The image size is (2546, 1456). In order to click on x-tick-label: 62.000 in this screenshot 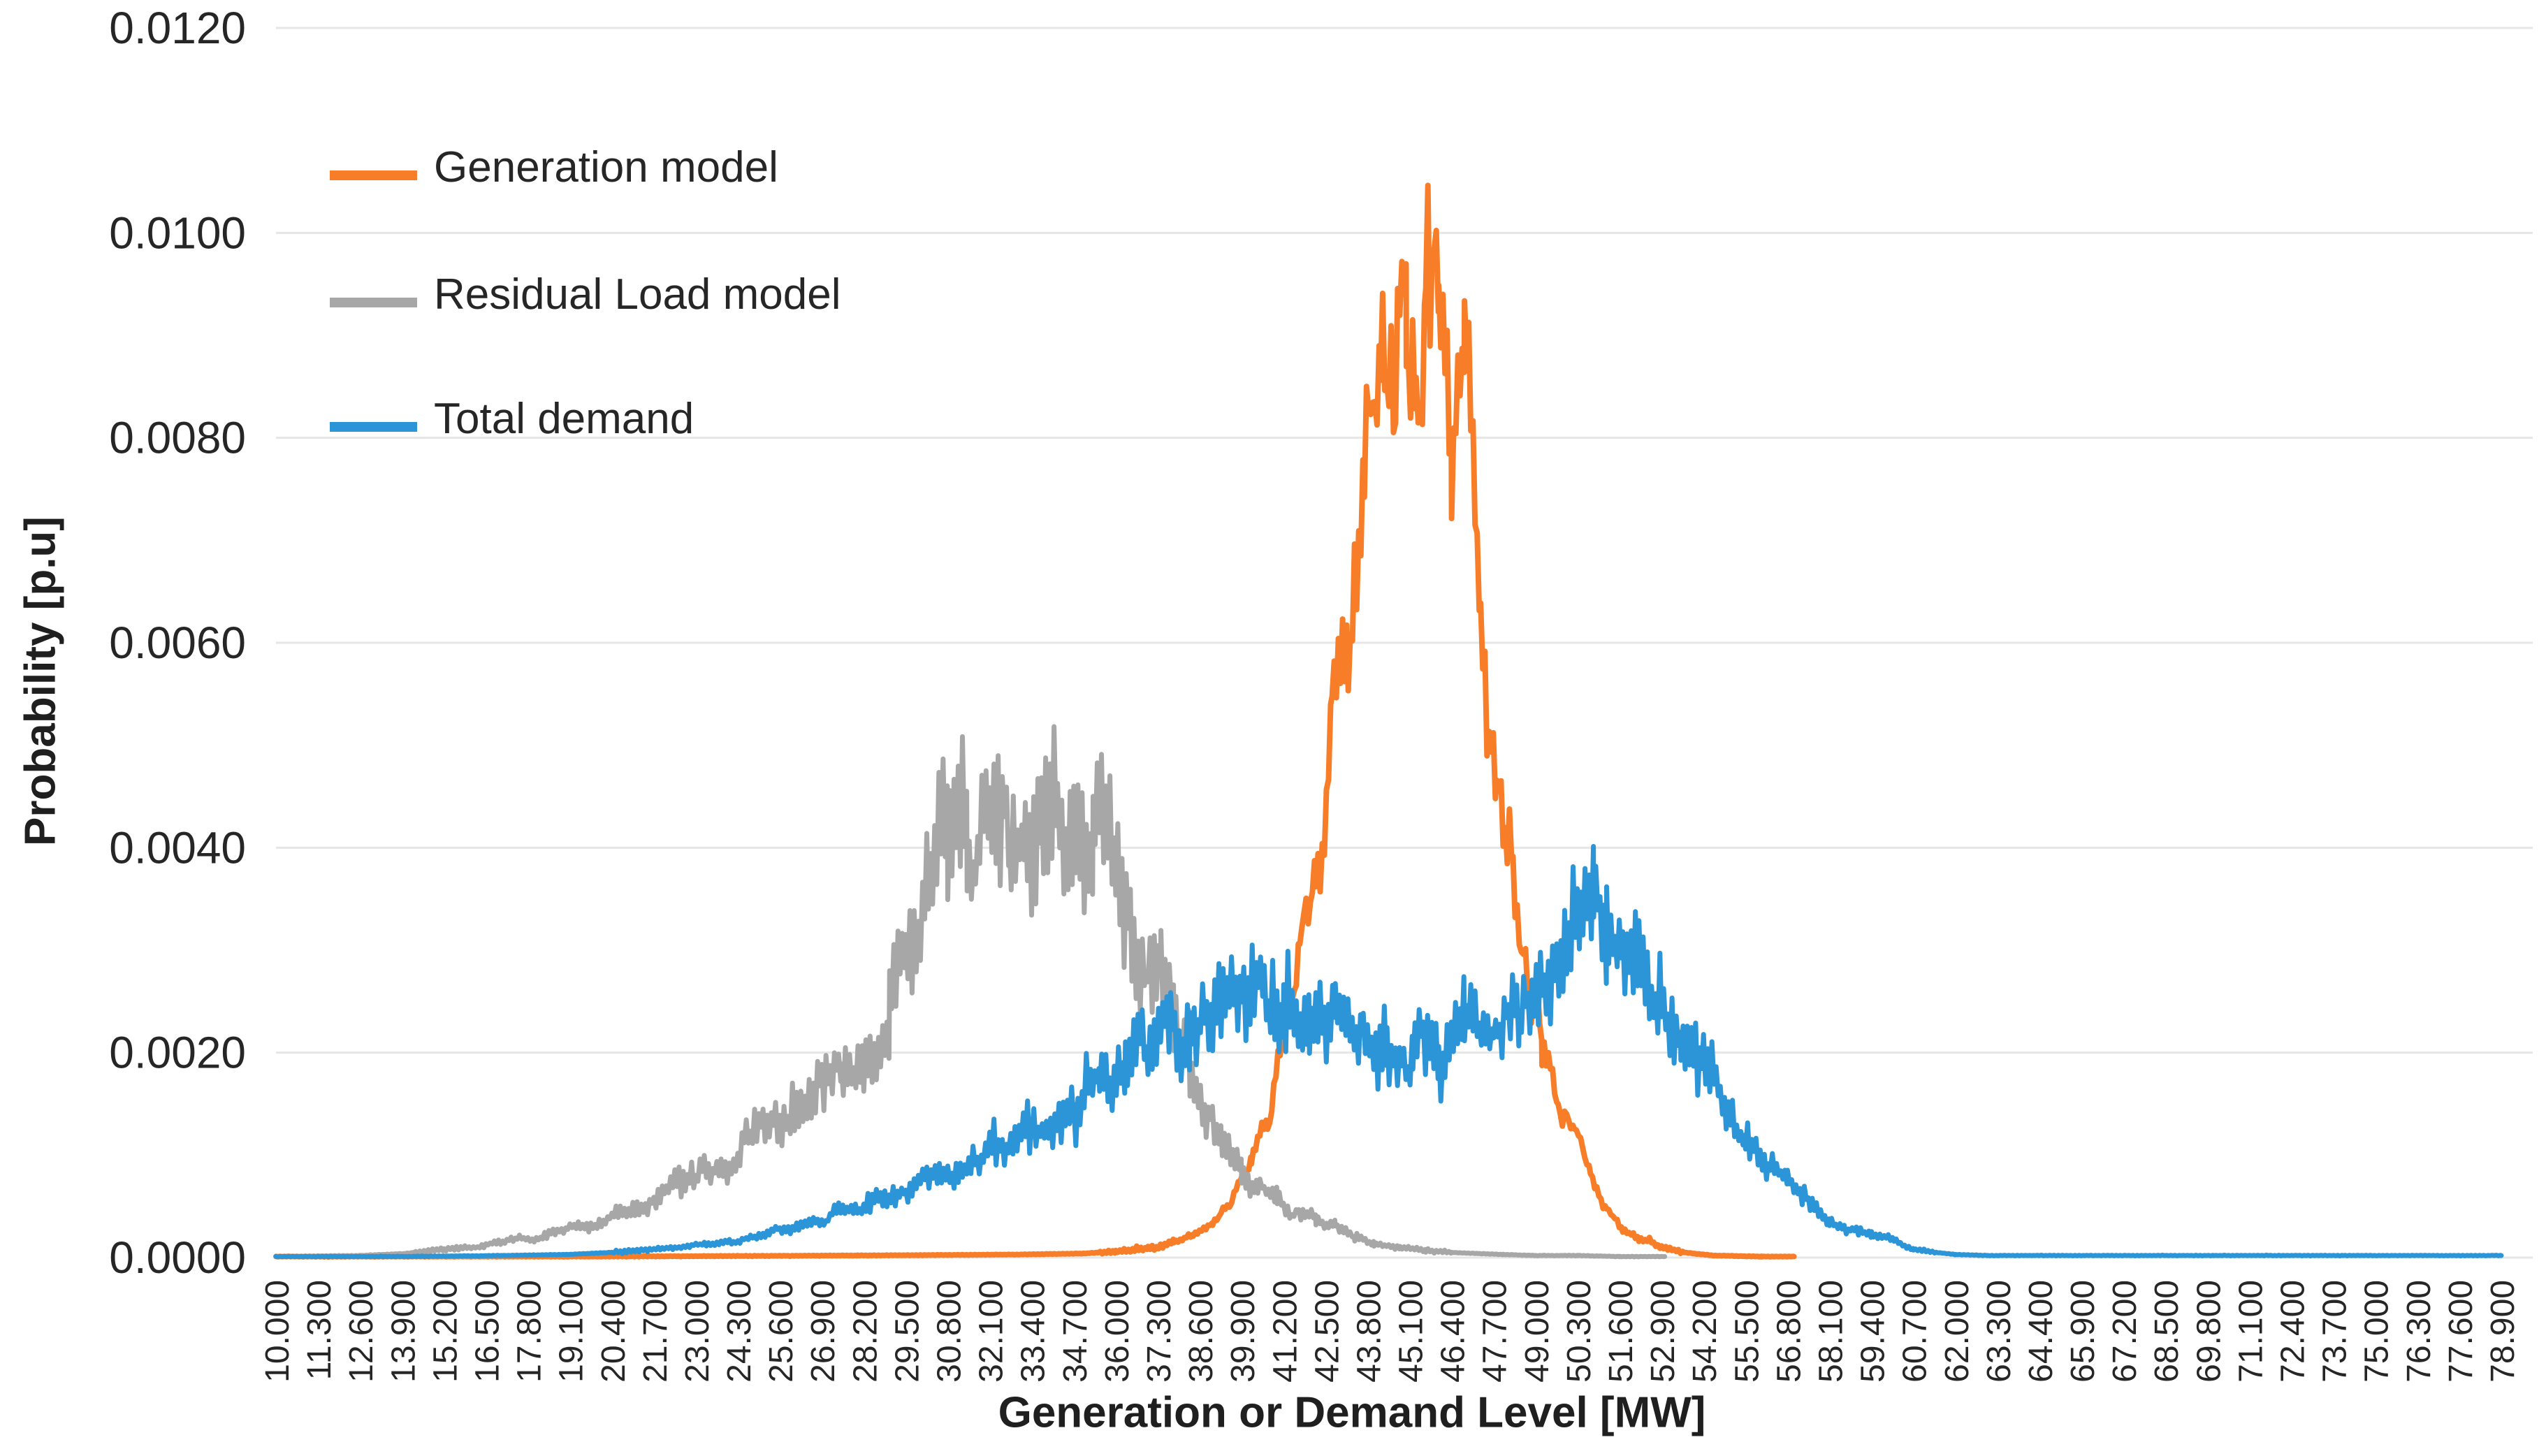, I will do `click(1958, 1331)`.